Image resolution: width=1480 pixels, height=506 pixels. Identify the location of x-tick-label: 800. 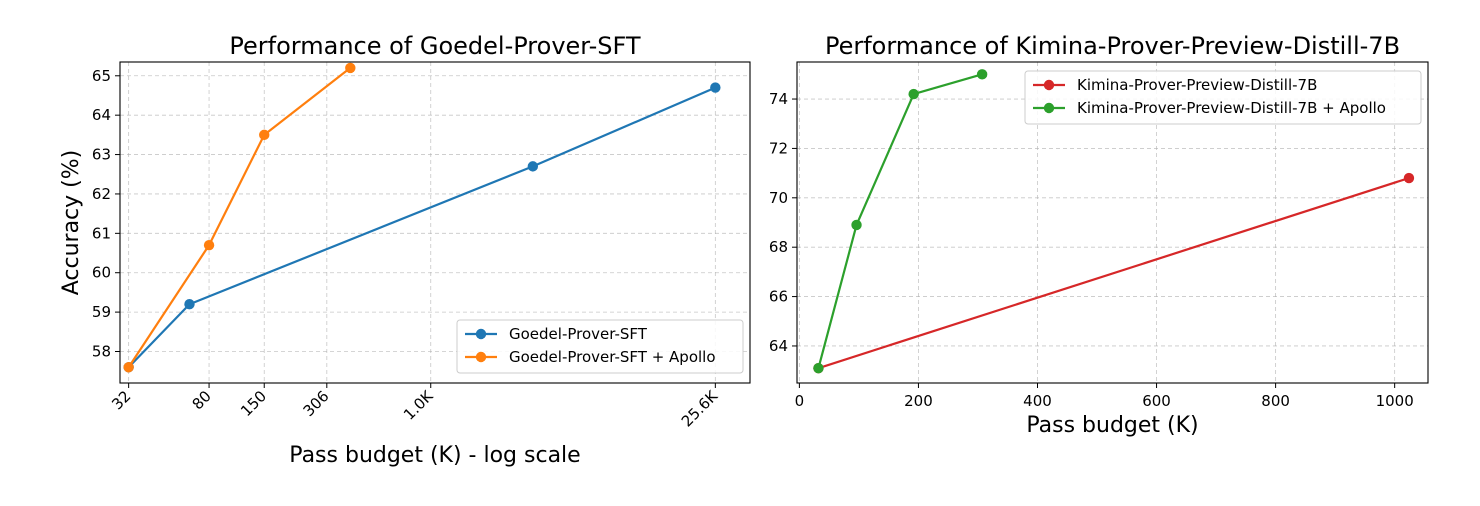
(1275, 401).